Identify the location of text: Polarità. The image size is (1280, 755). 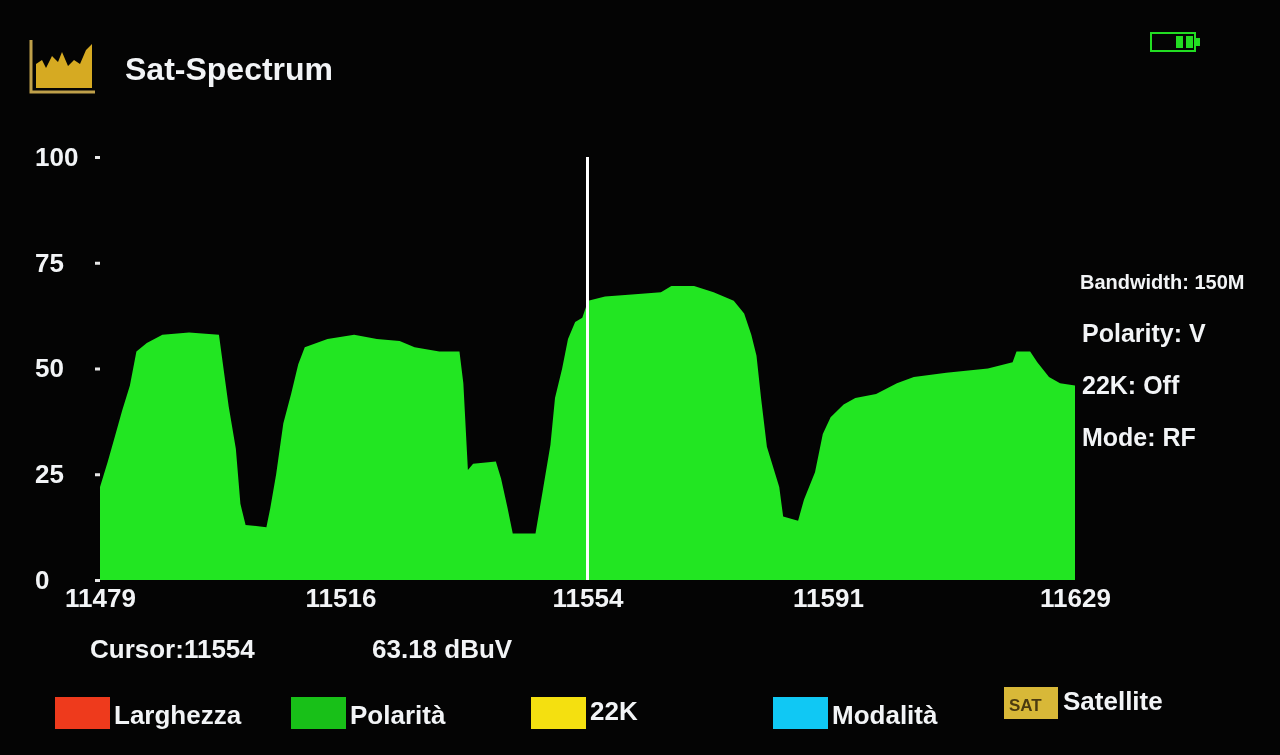
(398, 715).